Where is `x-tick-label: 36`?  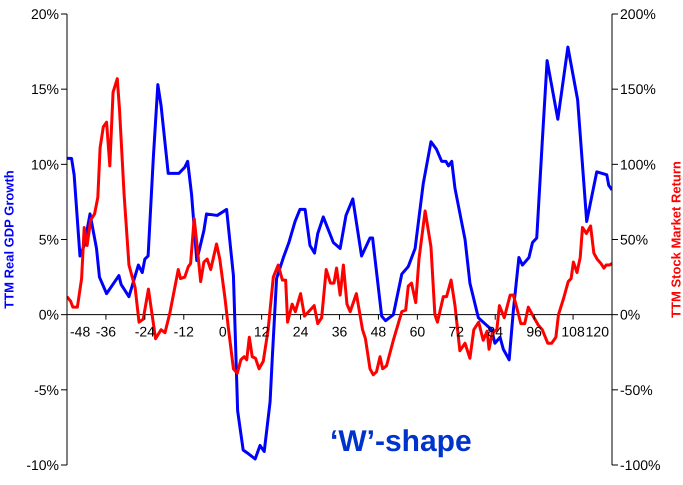
x-tick-label: 36 is located at coordinates (340, 332).